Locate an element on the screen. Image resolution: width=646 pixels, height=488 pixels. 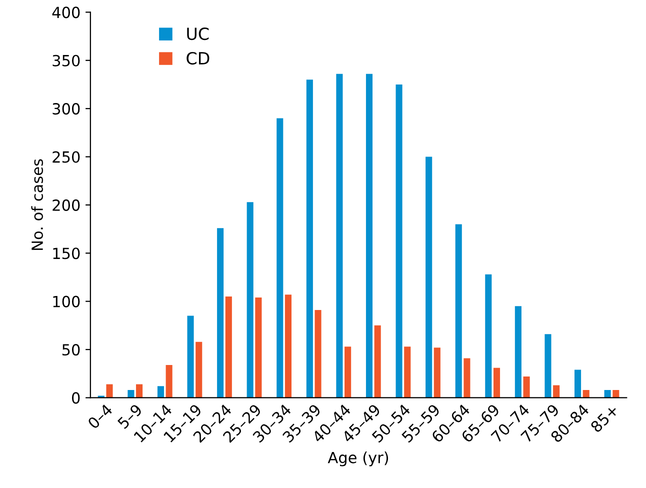
legend-label: CD is located at coordinates (198, 58).